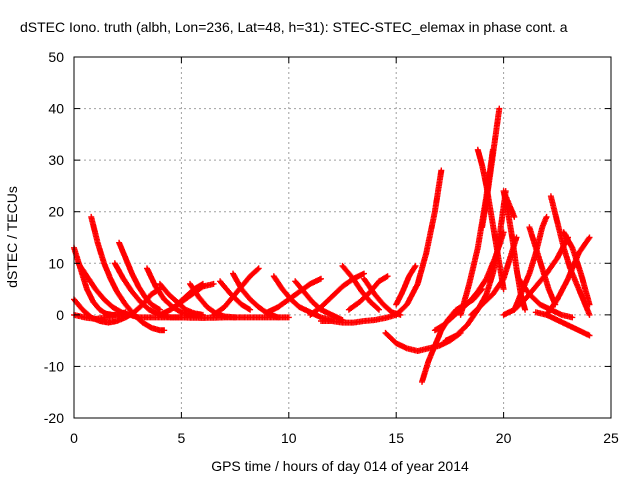  What do you see at coordinates (289, 438) in the screenshot?
I see `x-tick-label: 10` at bounding box center [289, 438].